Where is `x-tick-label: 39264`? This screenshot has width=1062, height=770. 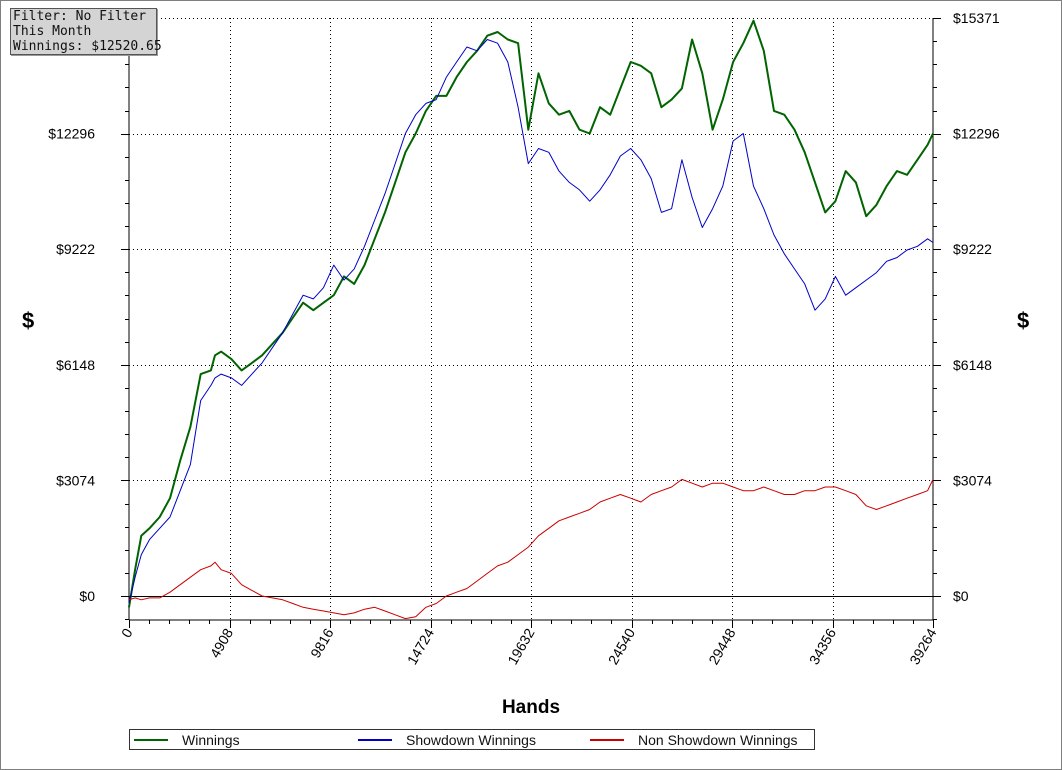 x-tick-label: 39264 is located at coordinates (922, 646).